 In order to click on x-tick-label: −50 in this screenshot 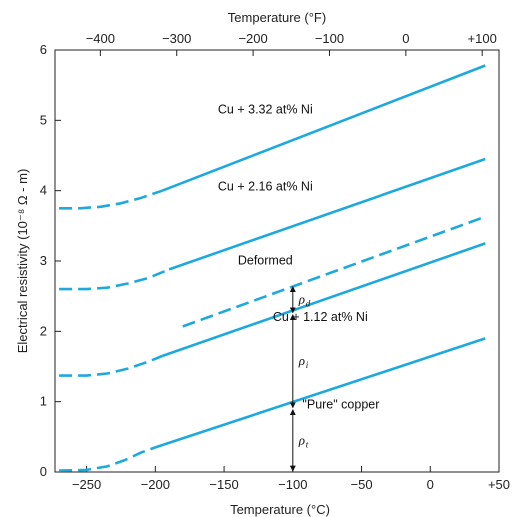, I will do `click(362, 484)`.